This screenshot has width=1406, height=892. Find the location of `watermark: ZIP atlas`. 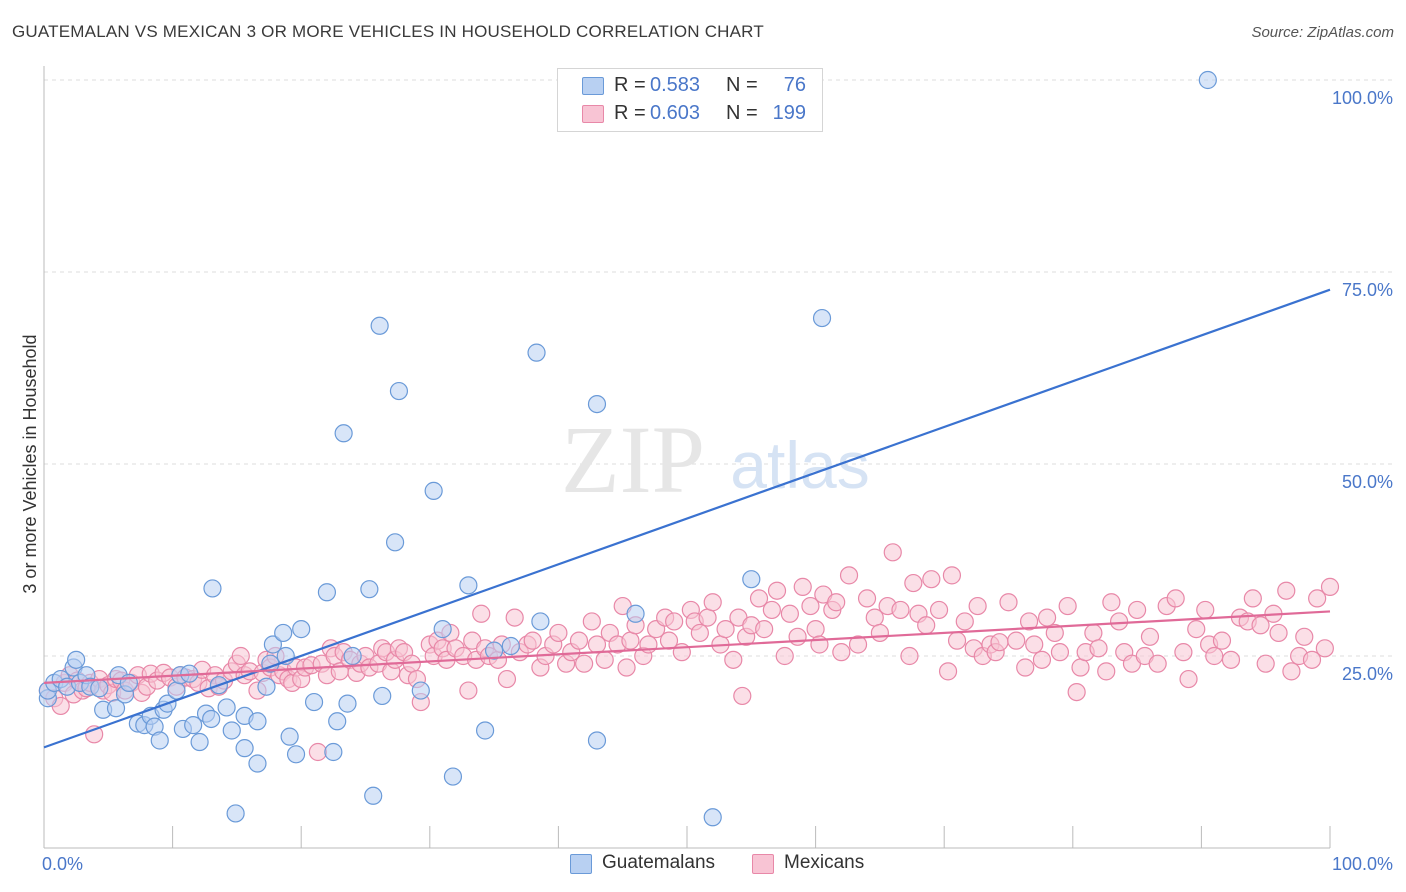

watermark: ZIP atlas is located at coordinates (715, 459).